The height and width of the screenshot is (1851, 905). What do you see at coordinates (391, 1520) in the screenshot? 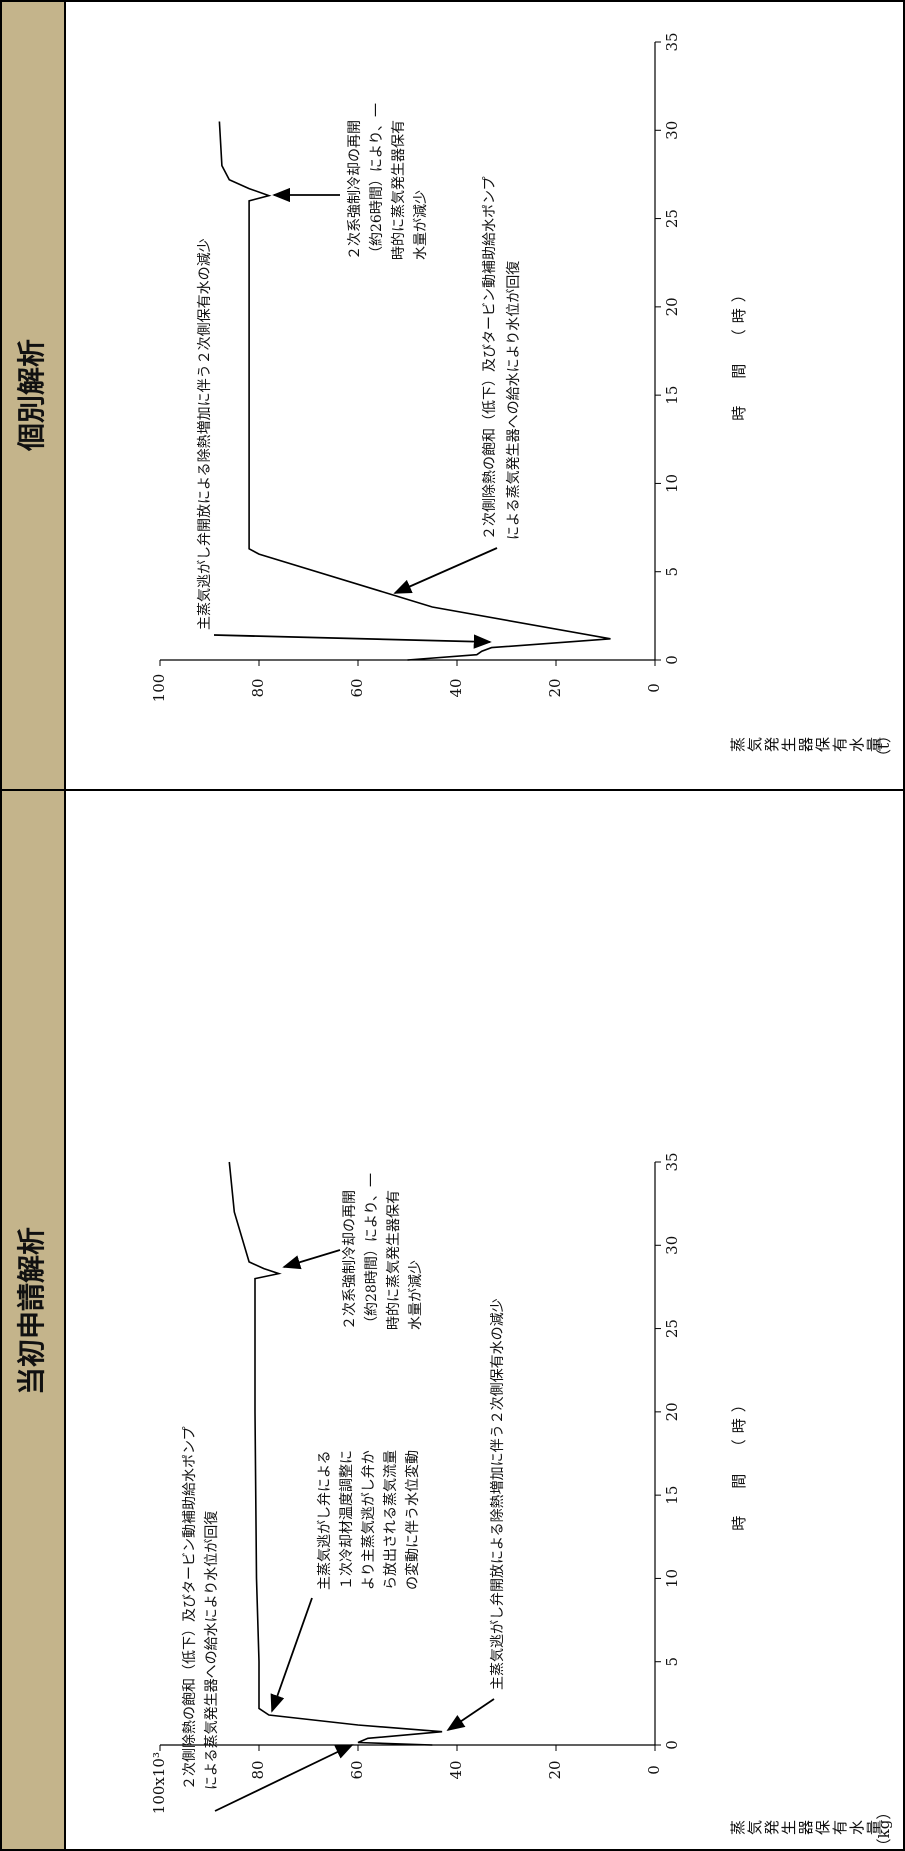
I see `annotation: ら放出される蒸気流量` at bounding box center [391, 1520].